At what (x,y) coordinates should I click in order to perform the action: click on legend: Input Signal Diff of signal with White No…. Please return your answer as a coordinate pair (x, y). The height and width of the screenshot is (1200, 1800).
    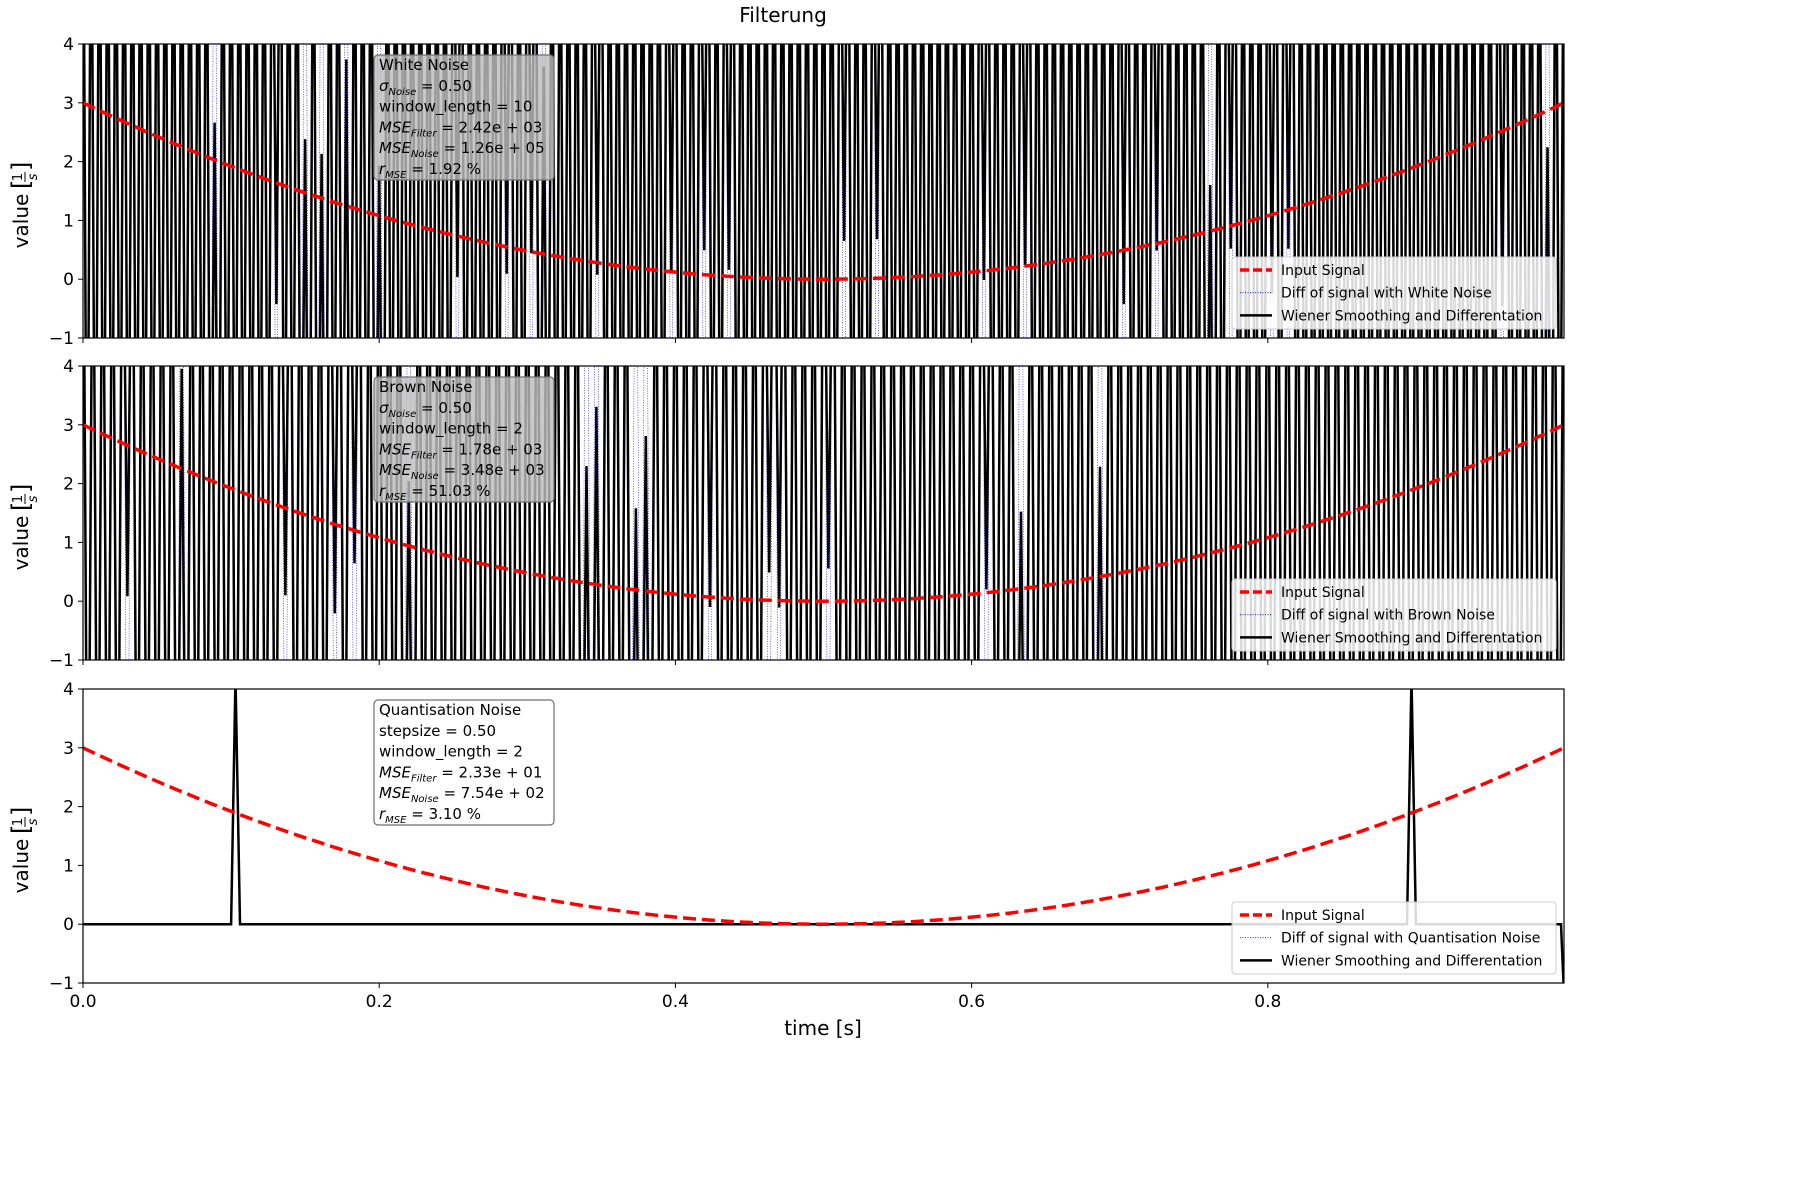
    Looking at the image, I should click on (1394, 293).